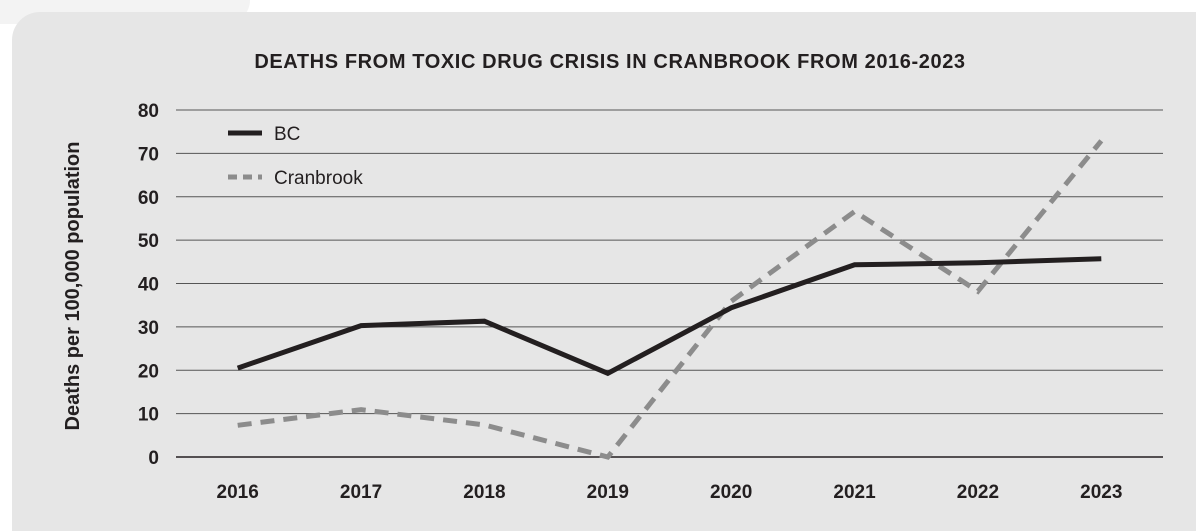  What do you see at coordinates (608, 492) in the screenshot?
I see `x-tick-label: 2019` at bounding box center [608, 492].